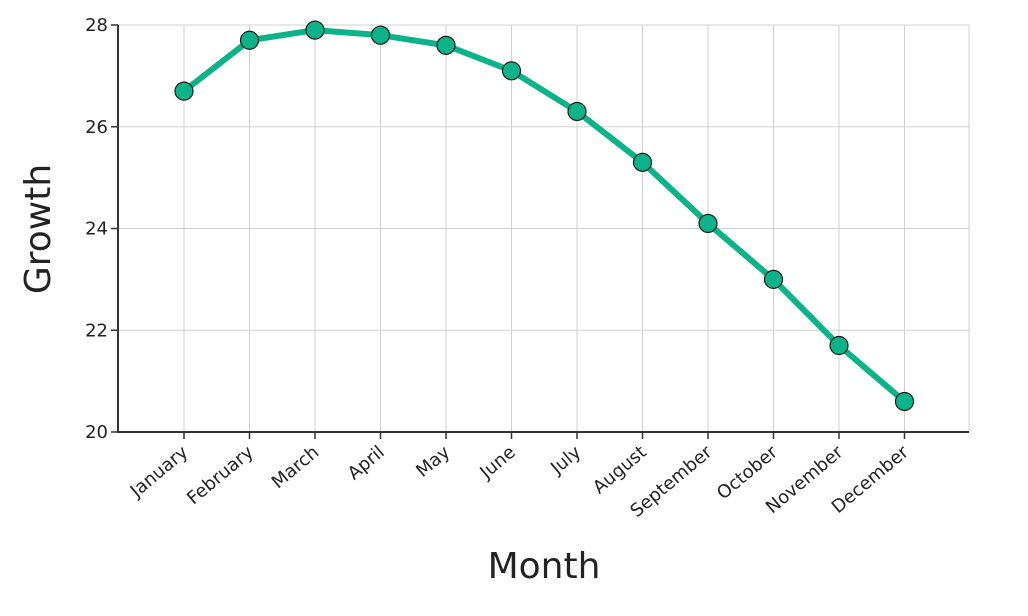 Image resolution: width=1028 pixels, height=616 pixels. Describe the element at coordinates (220, 476) in the screenshot. I see `x-tick-label: February` at that location.